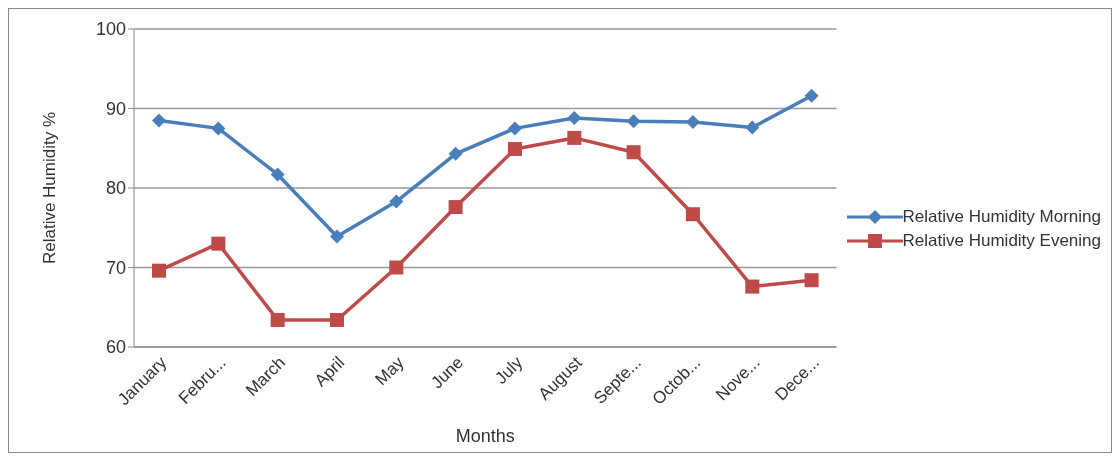  What do you see at coordinates (1001, 240) in the screenshot?
I see `legend-label: Relative Humidity Evening` at bounding box center [1001, 240].